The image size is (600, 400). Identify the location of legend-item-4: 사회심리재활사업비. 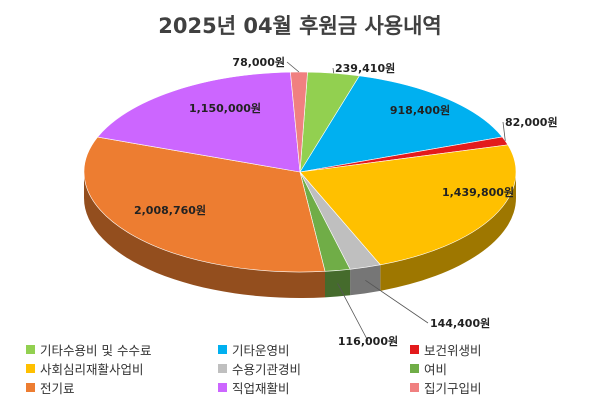
(85, 368).